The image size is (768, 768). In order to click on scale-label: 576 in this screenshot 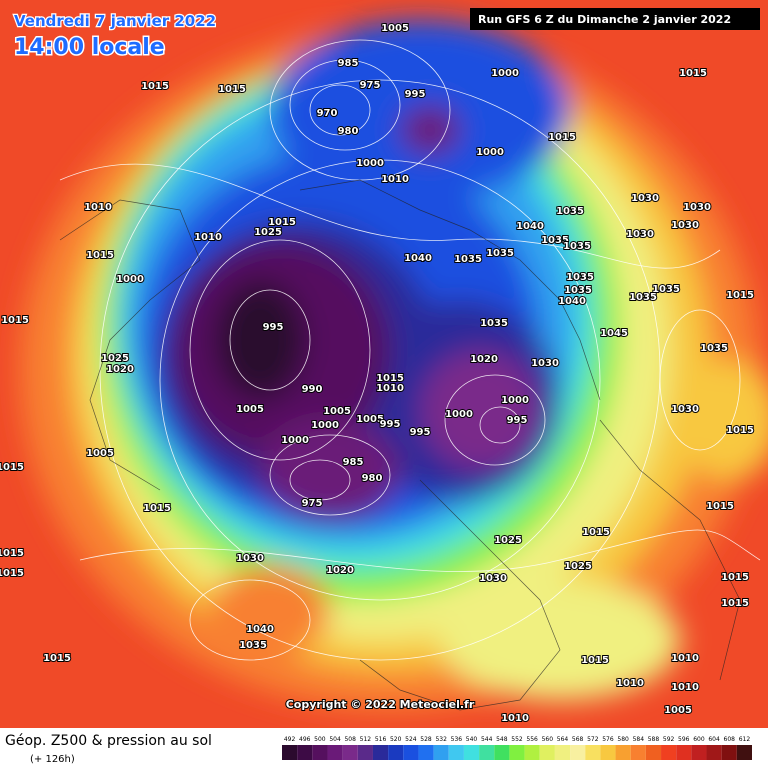, I will do `click(608, 739)`.